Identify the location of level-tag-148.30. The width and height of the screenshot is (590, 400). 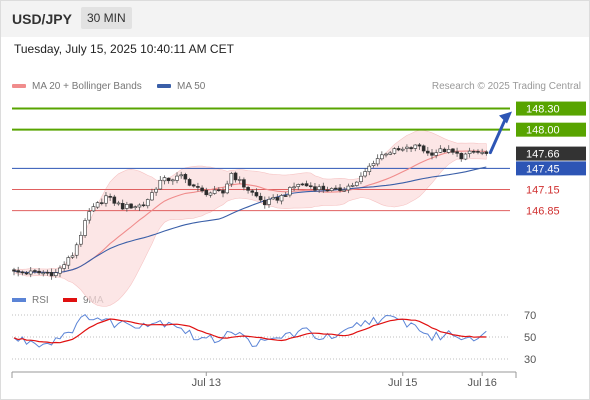
(551, 108).